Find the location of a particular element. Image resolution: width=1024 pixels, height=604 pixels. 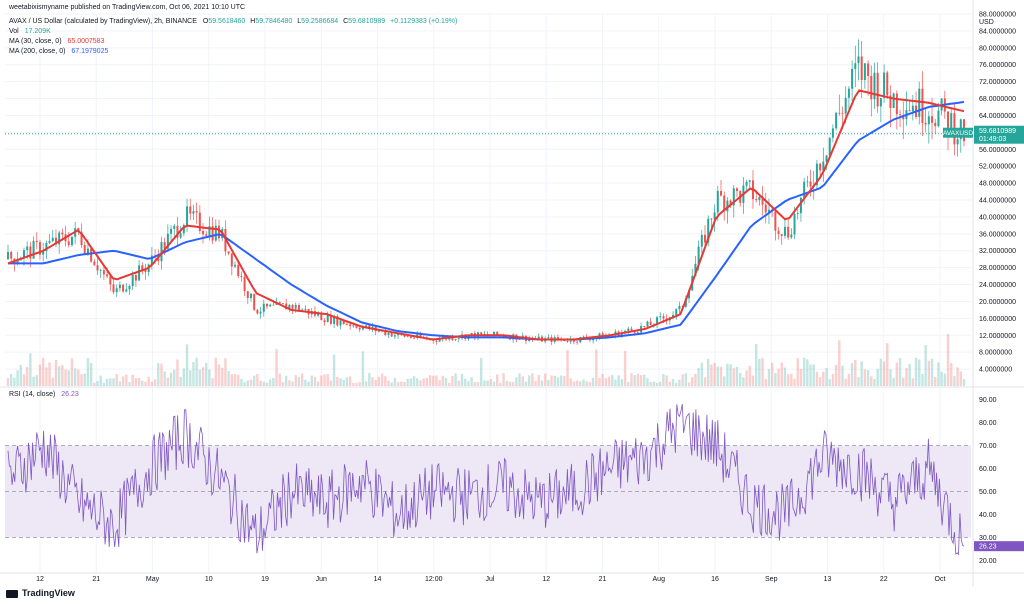

countdown-label: 01:49:03 is located at coordinates (992, 139).